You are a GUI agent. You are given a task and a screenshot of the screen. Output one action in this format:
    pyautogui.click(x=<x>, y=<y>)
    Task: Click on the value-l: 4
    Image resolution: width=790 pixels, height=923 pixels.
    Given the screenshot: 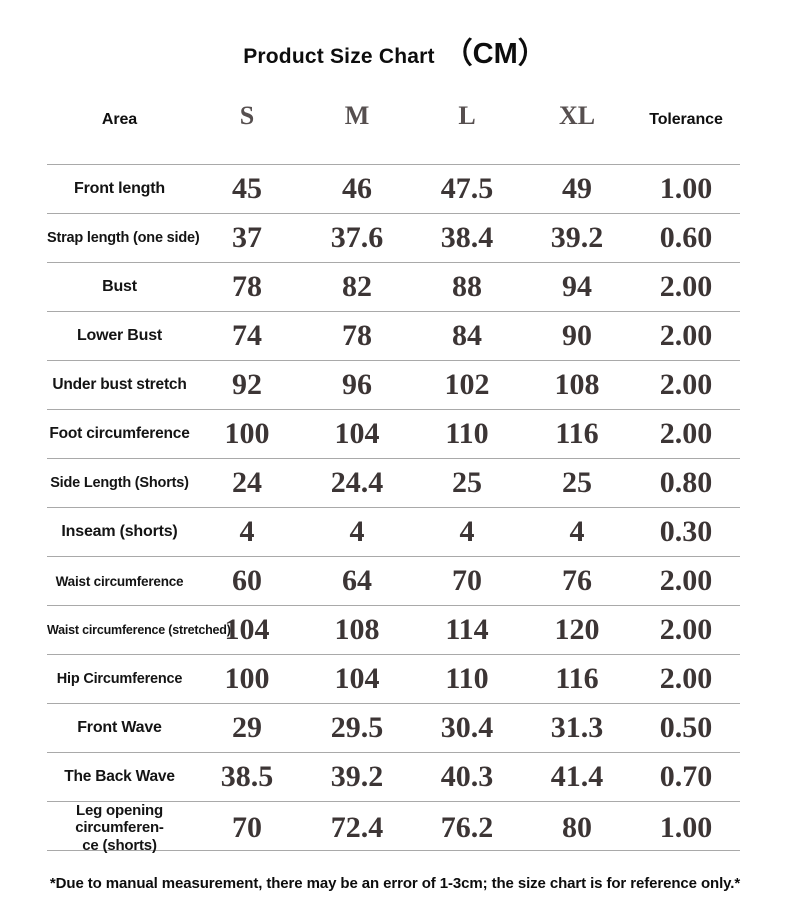 What is the action you would take?
    pyautogui.click(x=467, y=531)
    